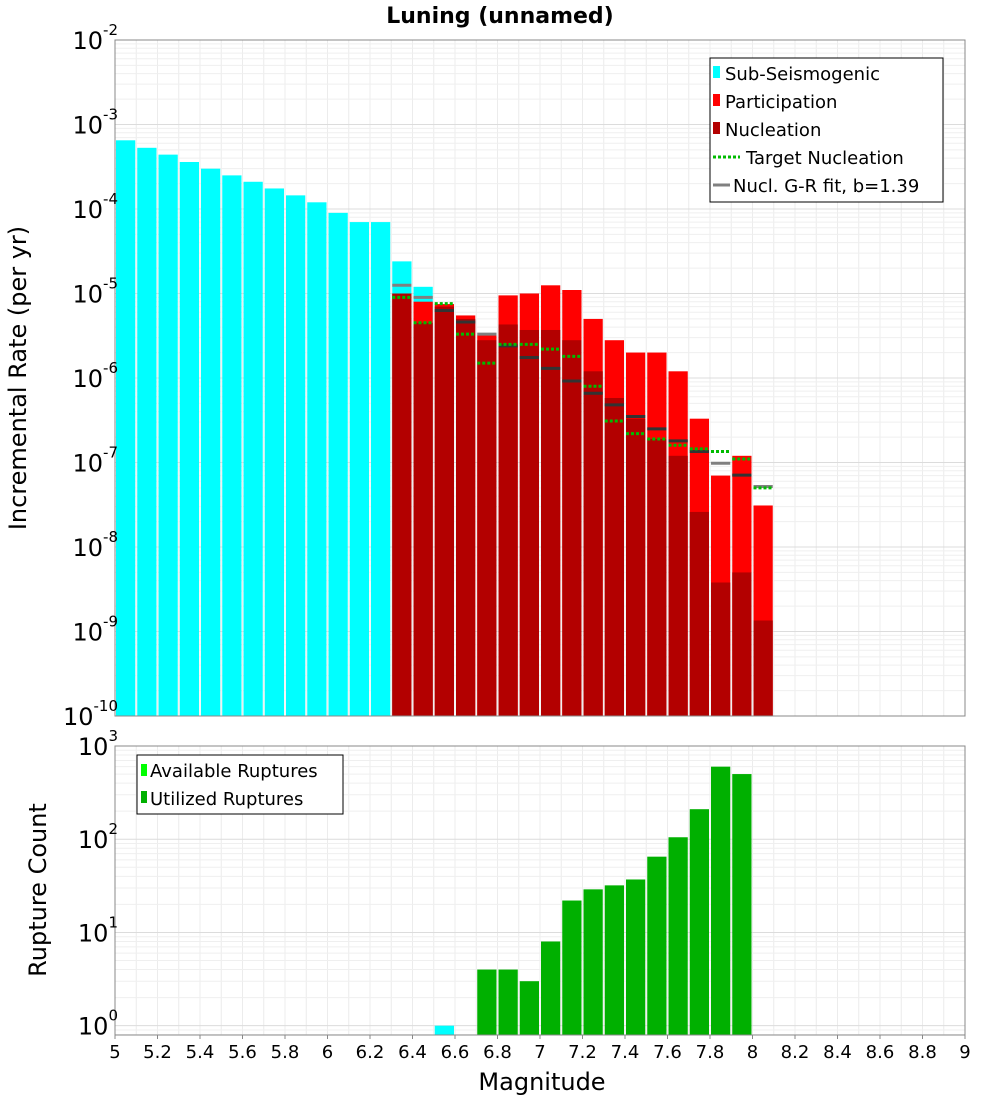 The height and width of the screenshot is (1100, 1000). I want to click on x-tick-label: 8.6, so click(880, 1052).